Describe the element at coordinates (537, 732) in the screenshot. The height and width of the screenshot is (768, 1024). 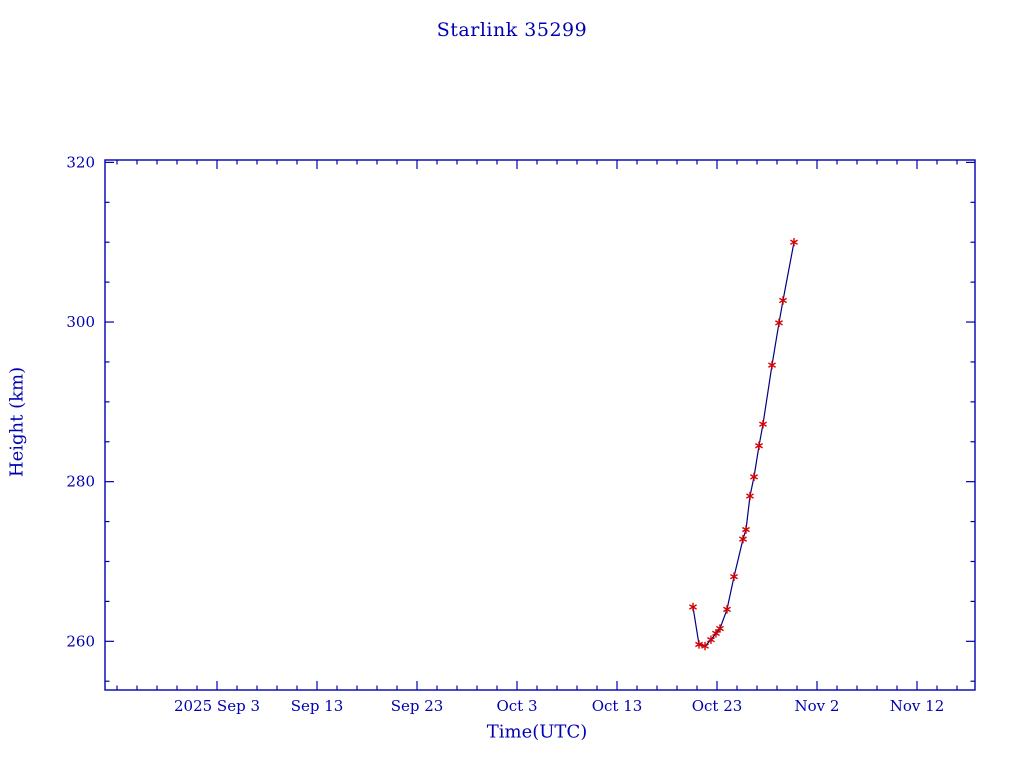
I see `x-axis-label: Time(UTC)` at that location.